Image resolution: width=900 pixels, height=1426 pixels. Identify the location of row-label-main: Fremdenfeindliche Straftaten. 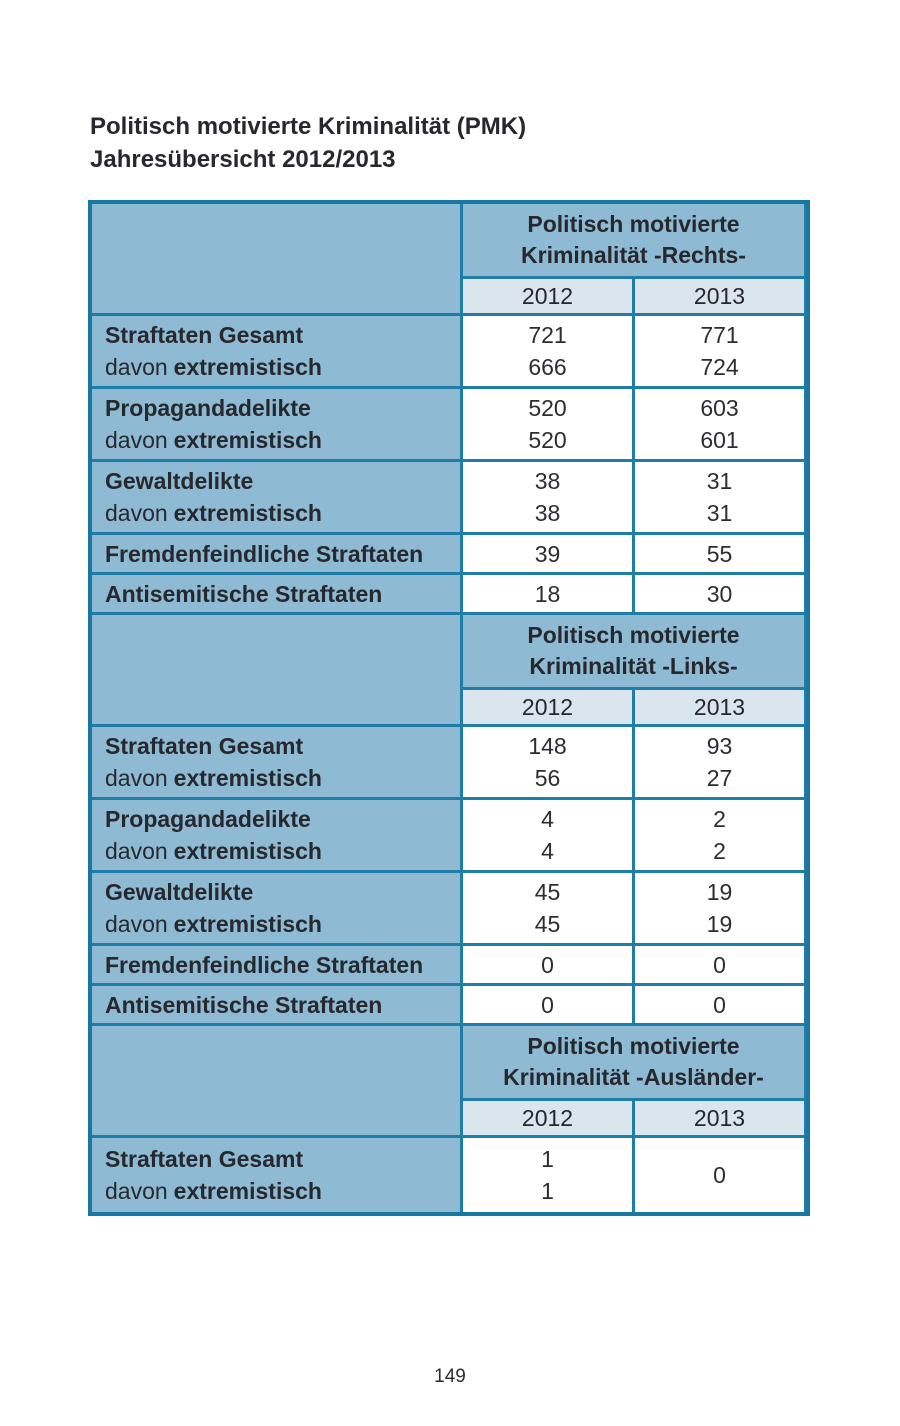
(264, 553).